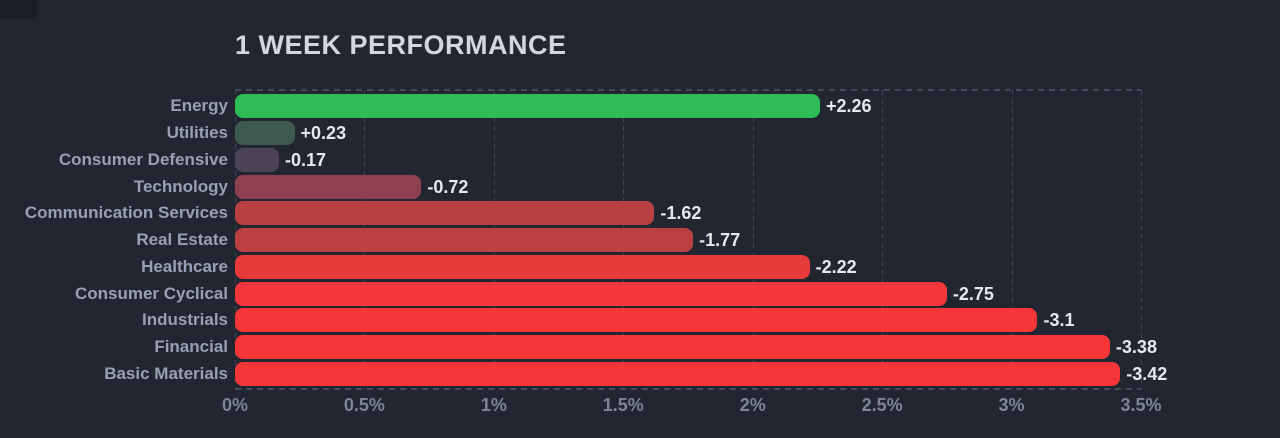  I want to click on panel-corner-notch, so click(19, 9).